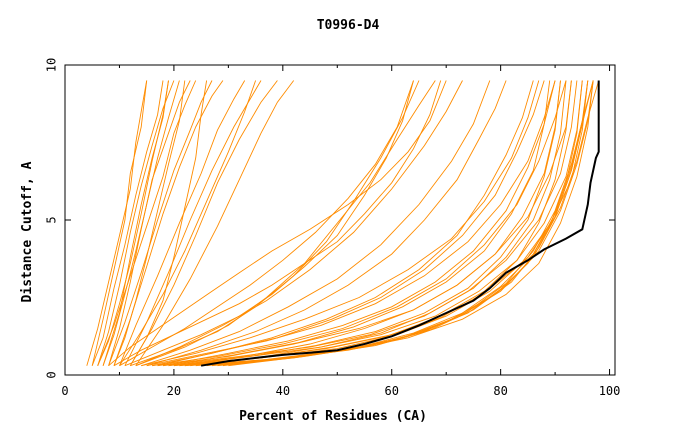  What do you see at coordinates (52, 219) in the screenshot?
I see `y-tick-label: 5` at bounding box center [52, 219].